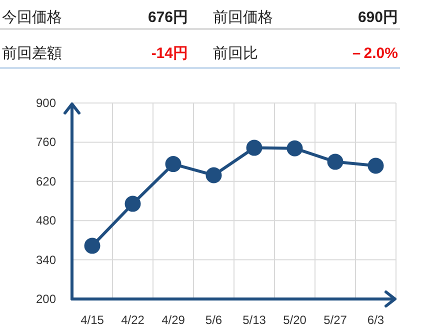 The image size is (428, 334). I want to click on x-tick-label: 4/22, so click(133, 320).